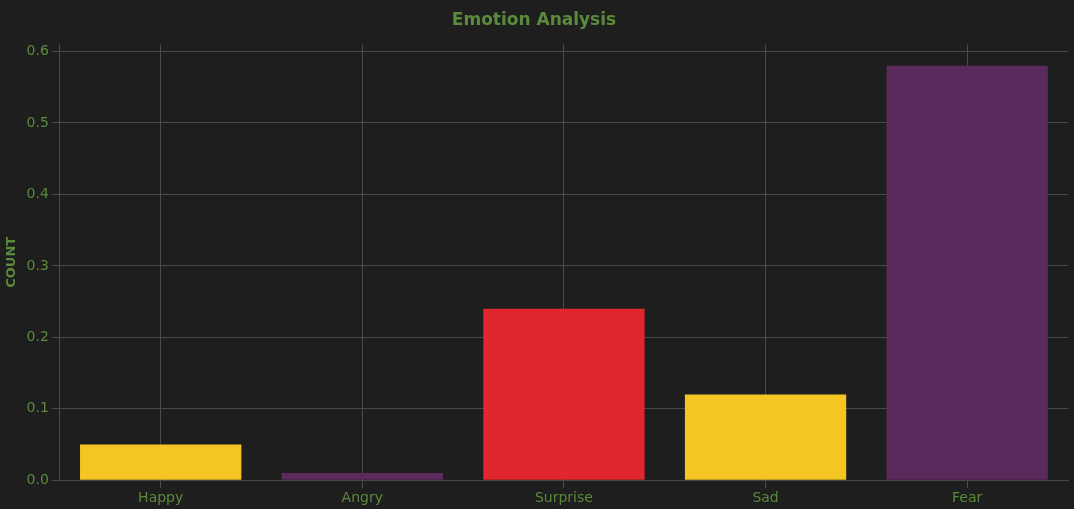 The image size is (1074, 509). What do you see at coordinates (37, 50) in the screenshot?
I see `y-tick-label: 0.6` at bounding box center [37, 50].